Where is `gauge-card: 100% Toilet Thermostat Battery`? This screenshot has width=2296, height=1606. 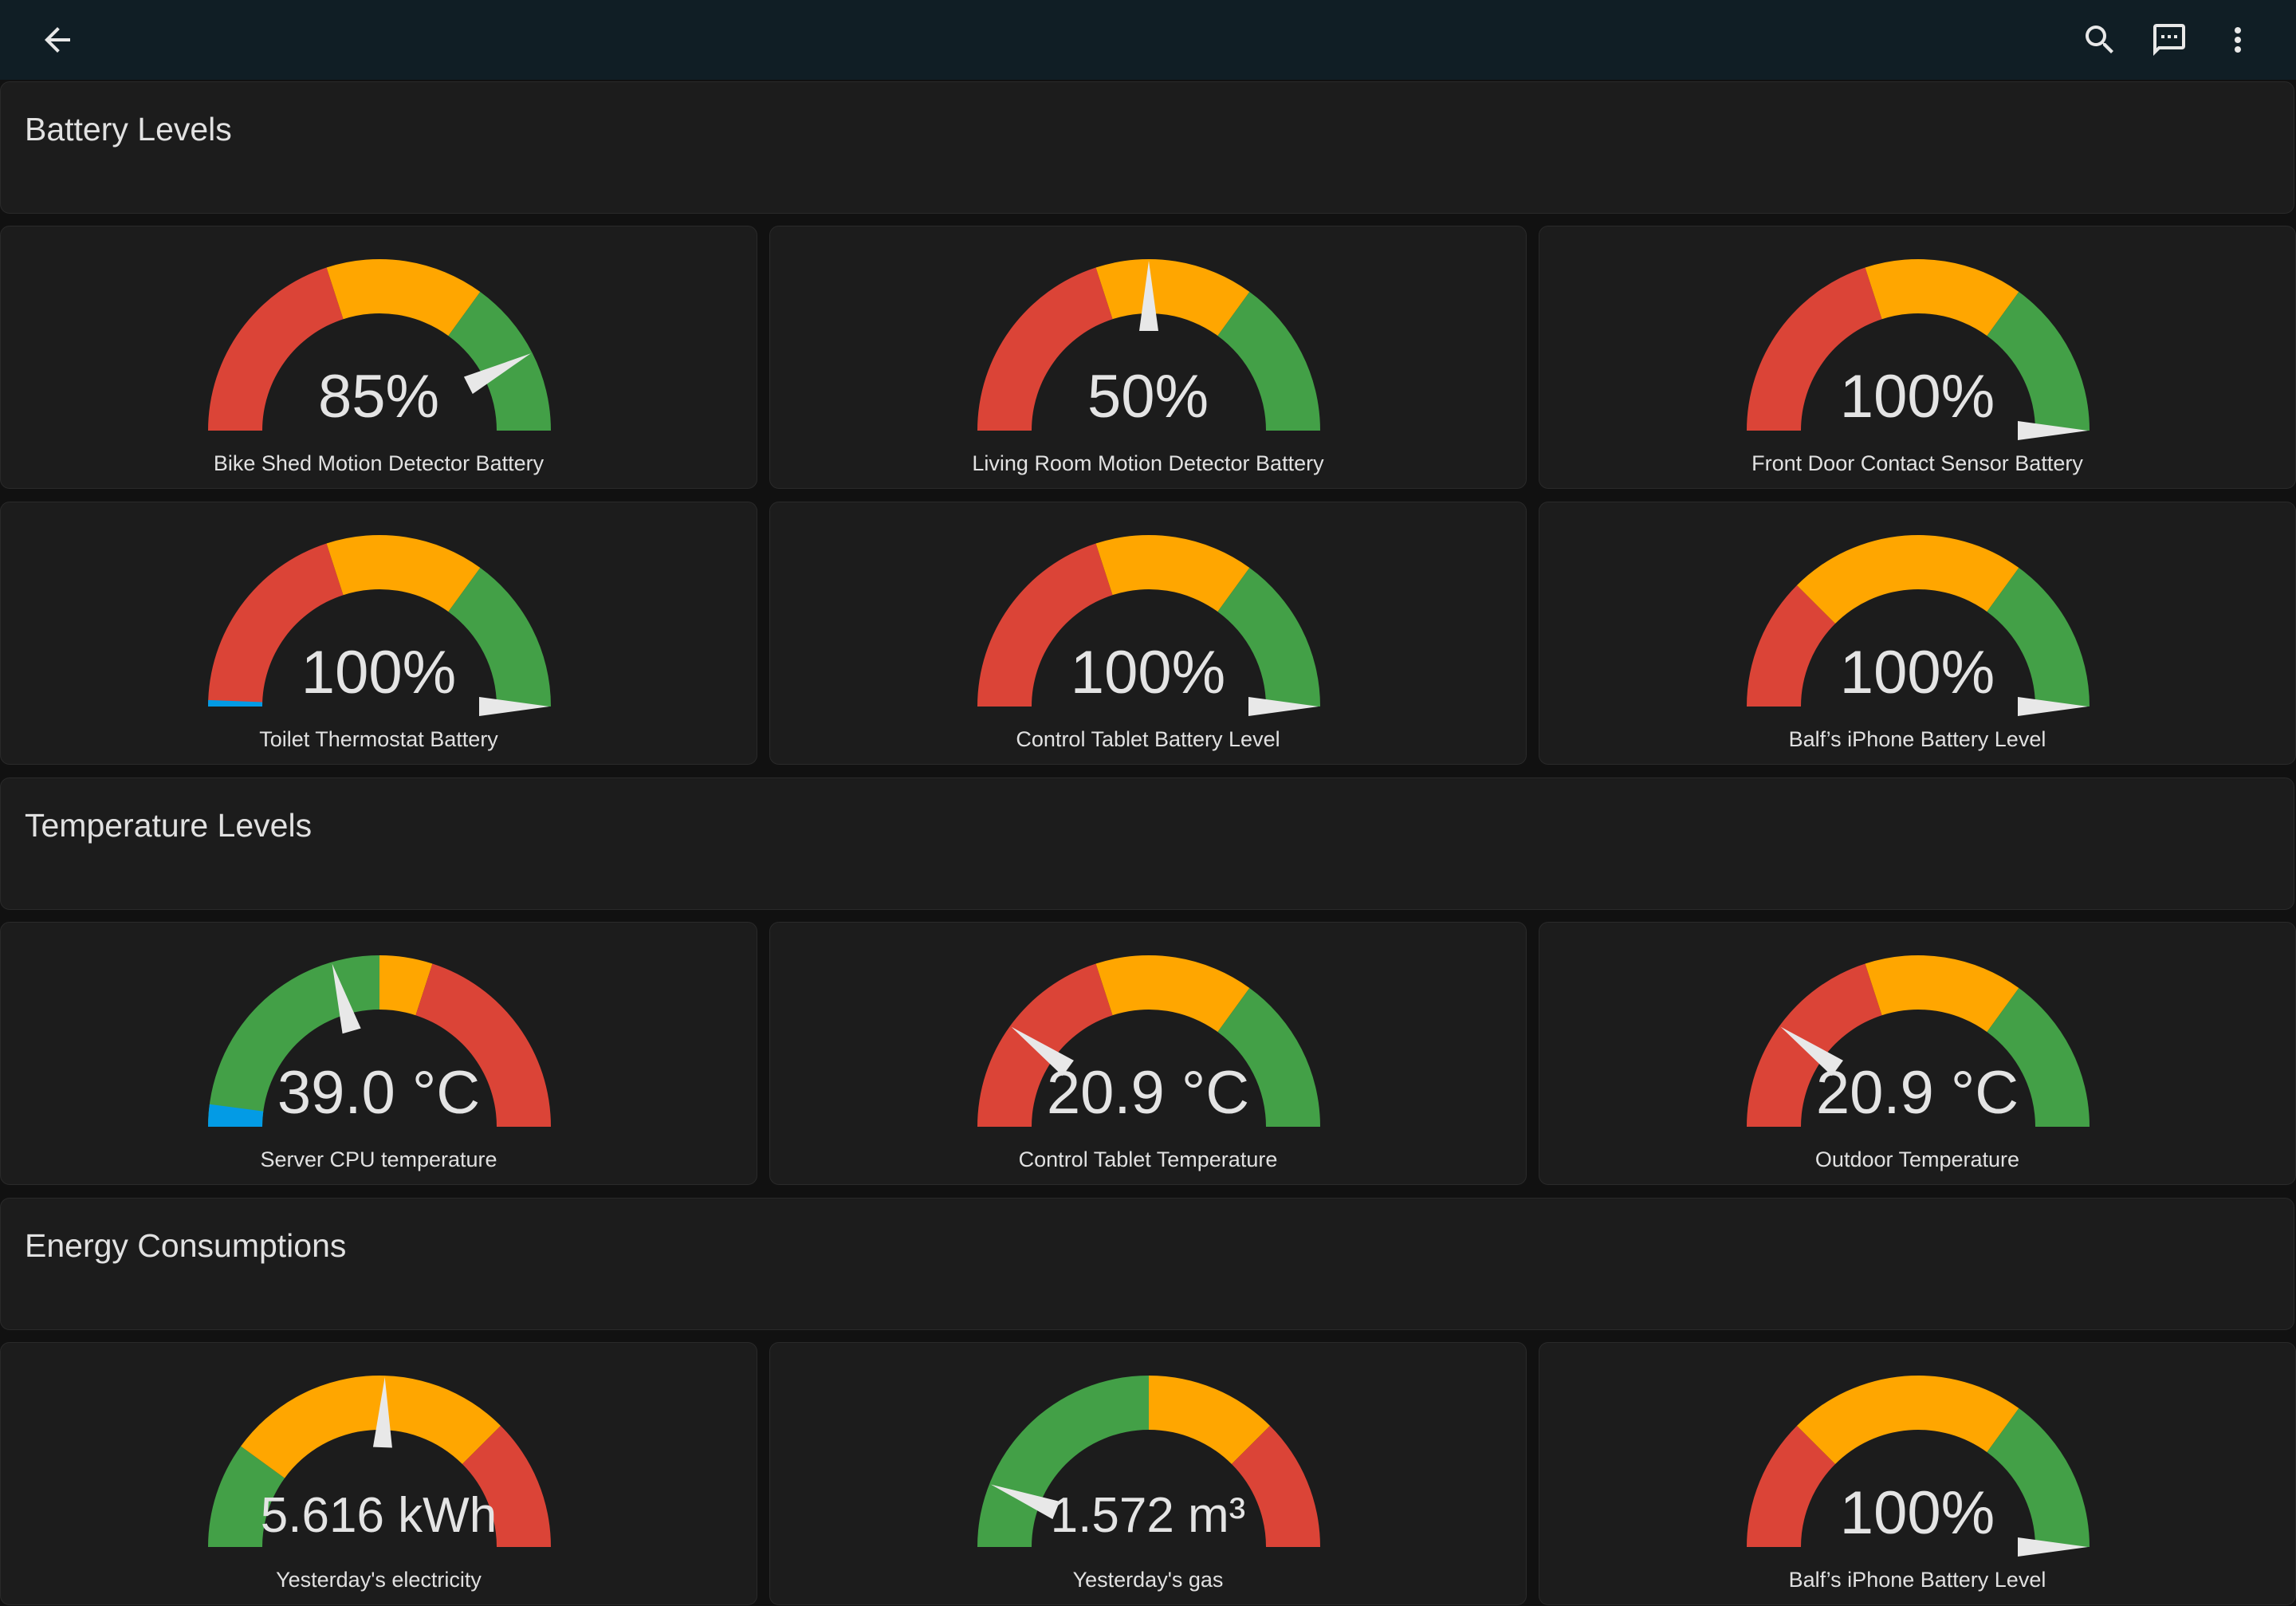
gauge-card: 100% Toilet Thermostat Battery is located at coordinates (378, 633).